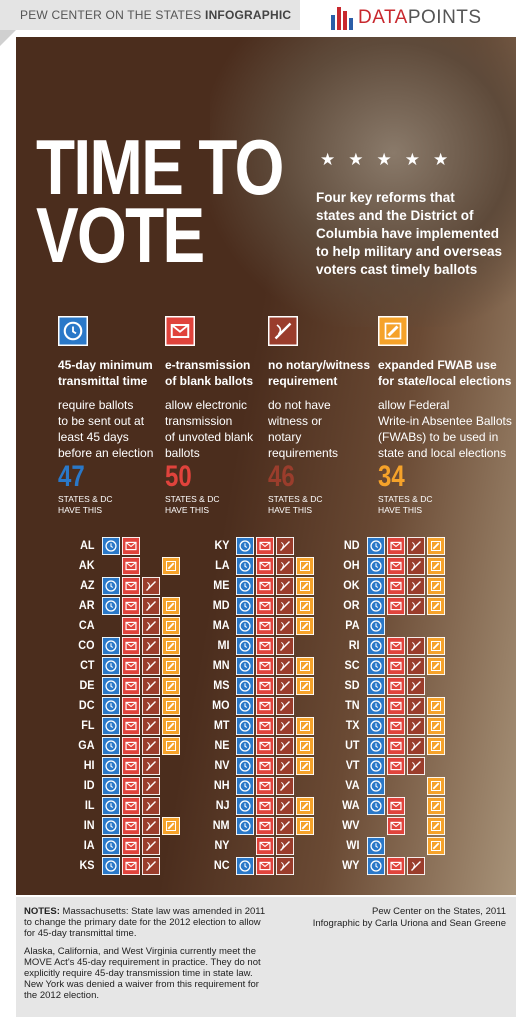  I want to click on state-code: RI, so click(354, 645).